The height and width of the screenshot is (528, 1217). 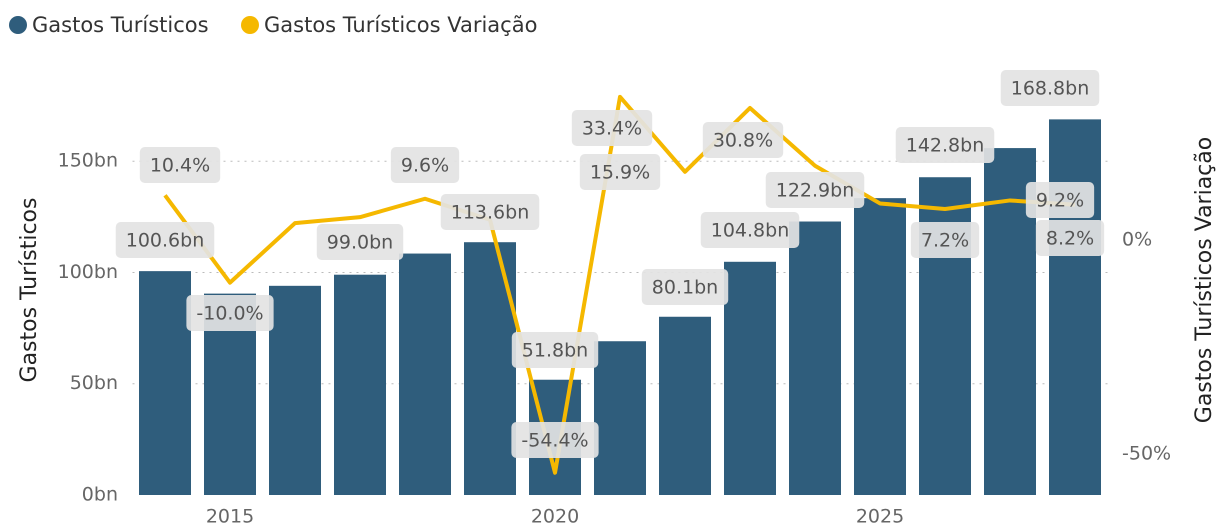 What do you see at coordinates (880, 517) in the screenshot?
I see `x-tick-label: 2025` at bounding box center [880, 517].